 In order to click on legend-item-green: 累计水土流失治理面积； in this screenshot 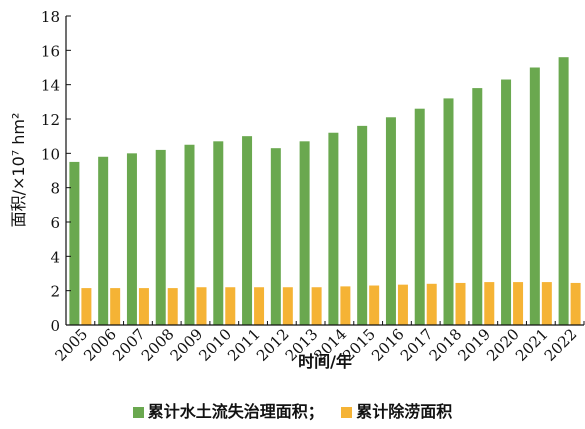, I will do `click(228, 410)`.